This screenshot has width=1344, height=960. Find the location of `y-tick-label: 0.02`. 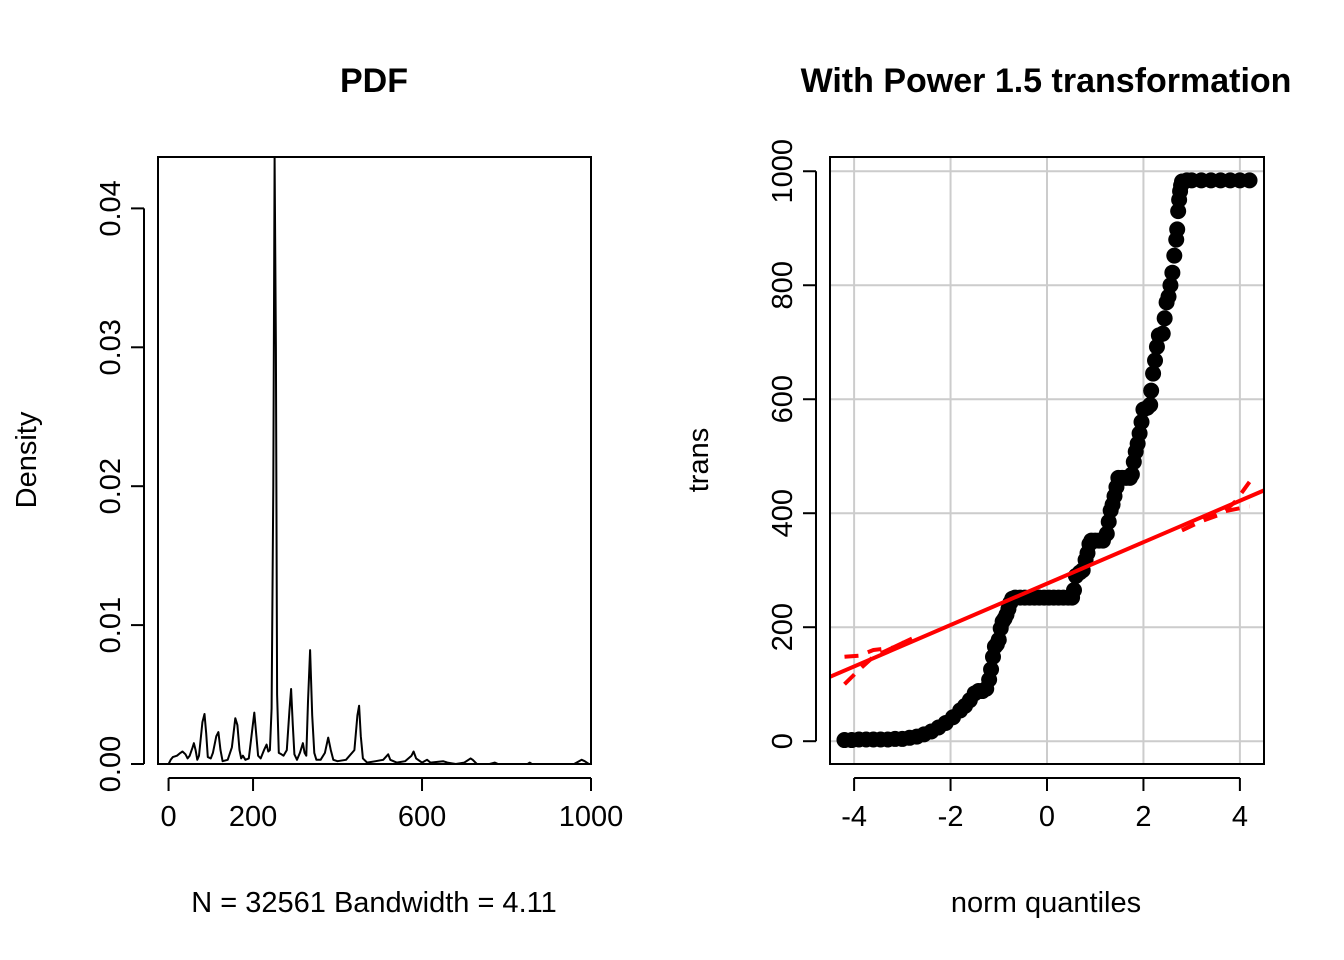

y-tick-label: 0.02 is located at coordinates (111, 486).